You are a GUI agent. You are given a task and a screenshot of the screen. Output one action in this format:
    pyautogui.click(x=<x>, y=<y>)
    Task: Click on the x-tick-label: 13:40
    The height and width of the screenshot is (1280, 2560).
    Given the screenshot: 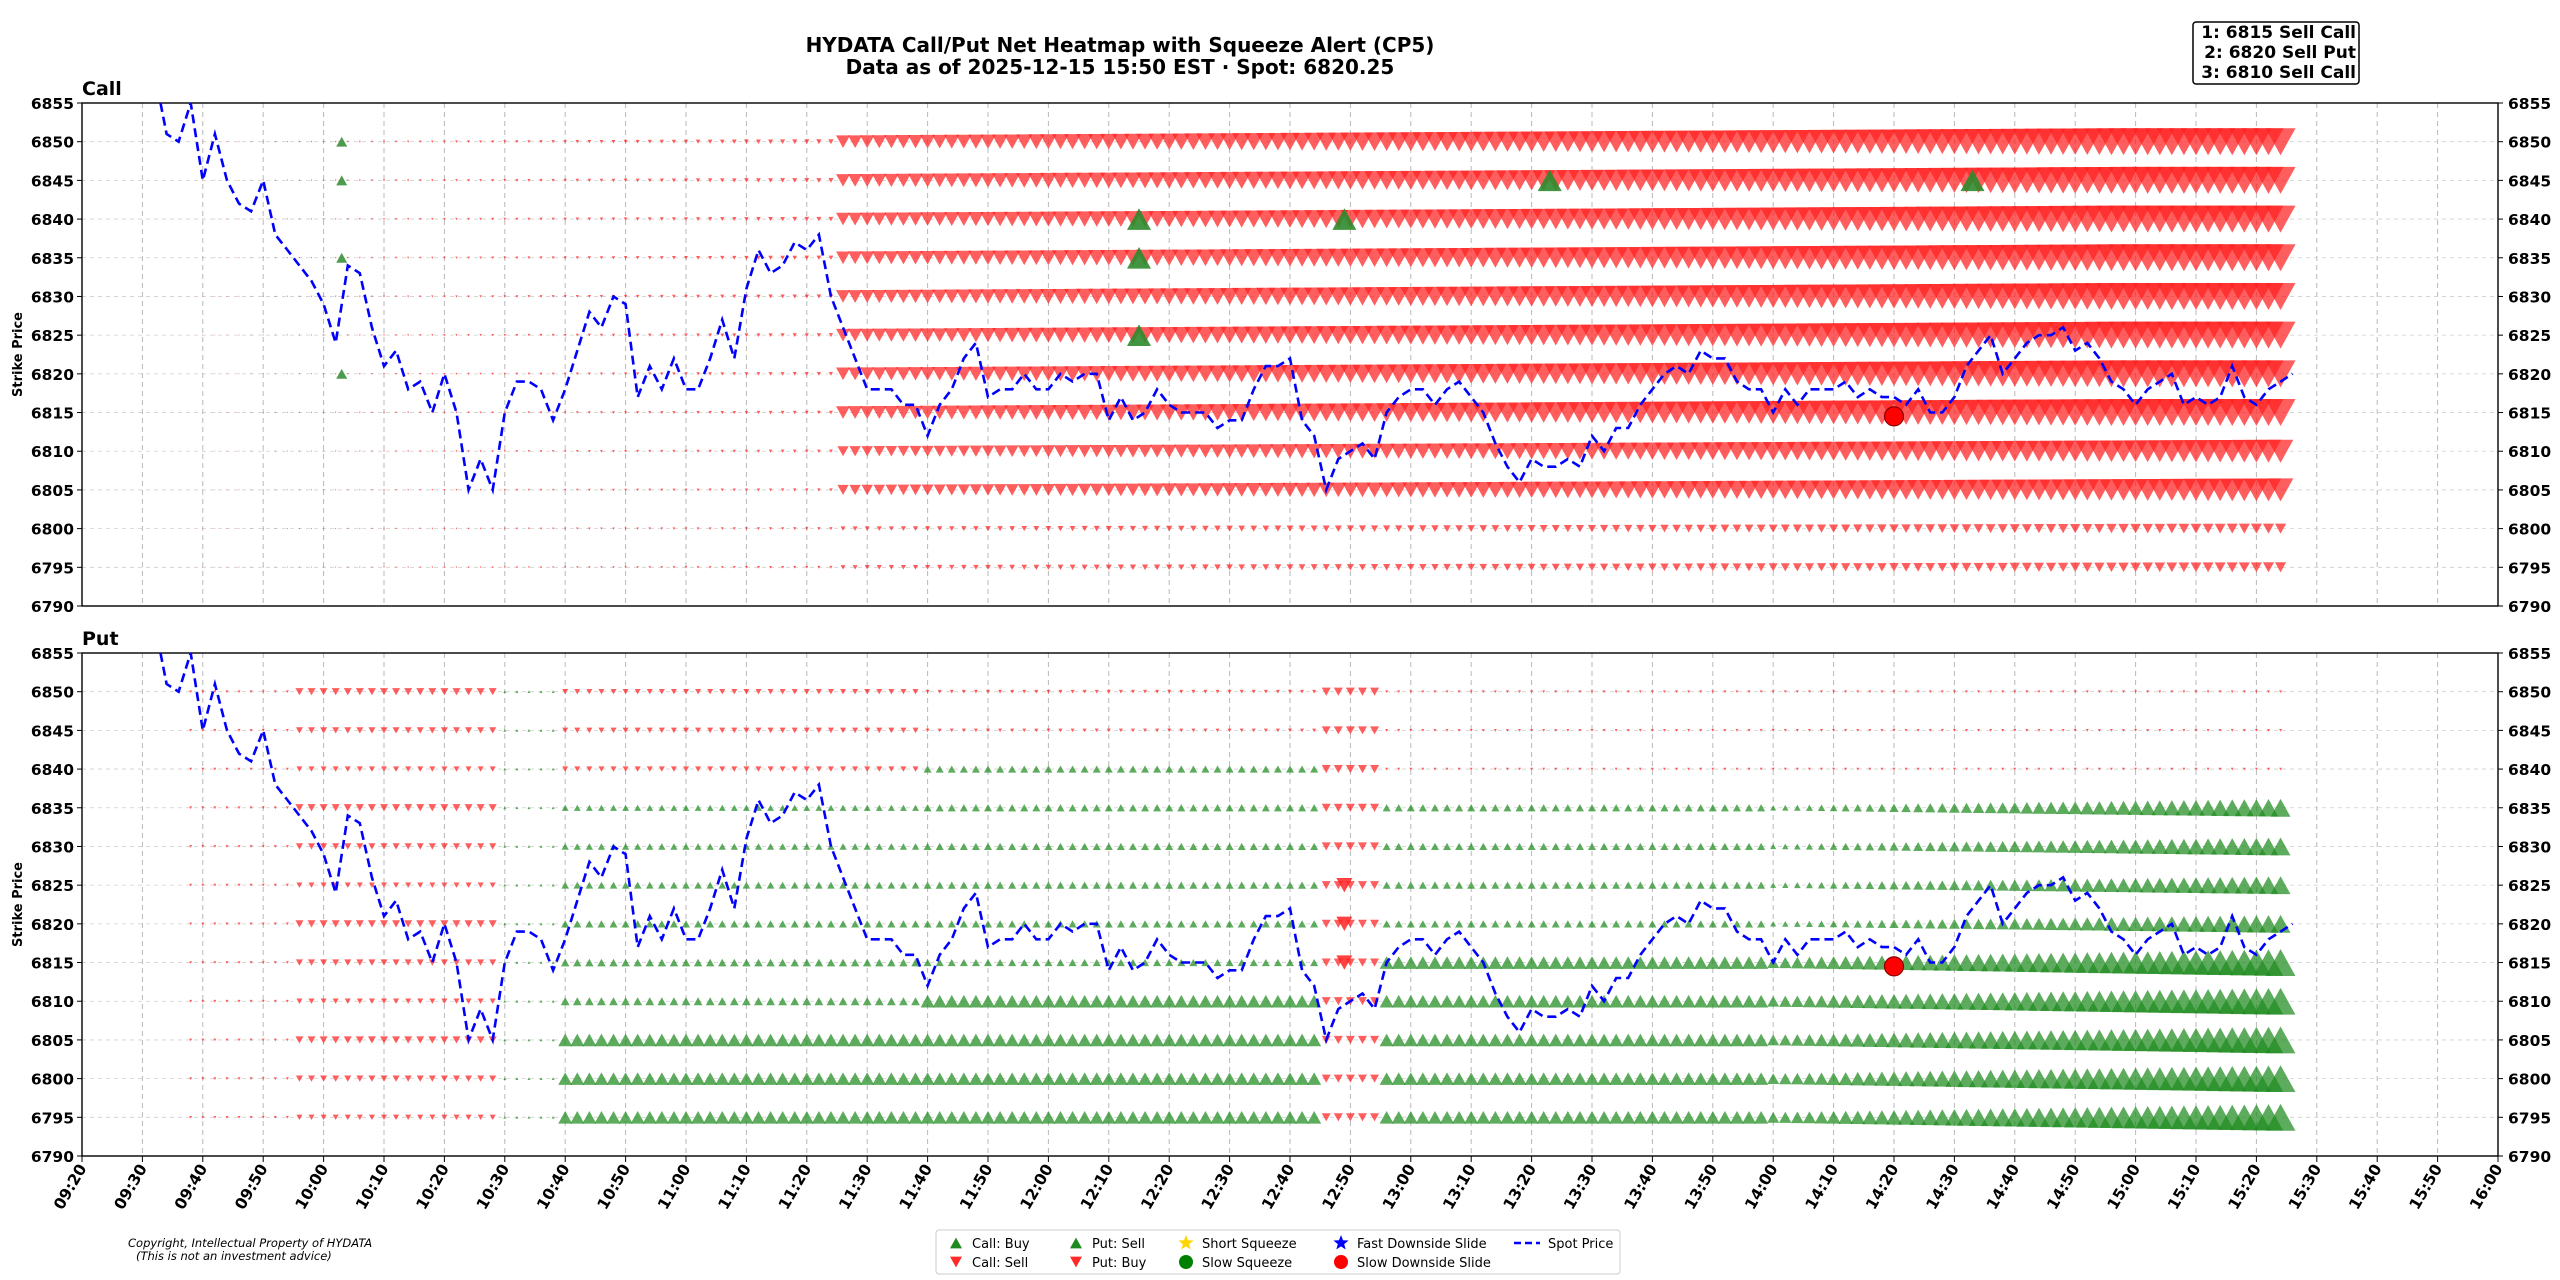 What is the action you would take?
    pyautogui.click(x=1641, y=1187)
    